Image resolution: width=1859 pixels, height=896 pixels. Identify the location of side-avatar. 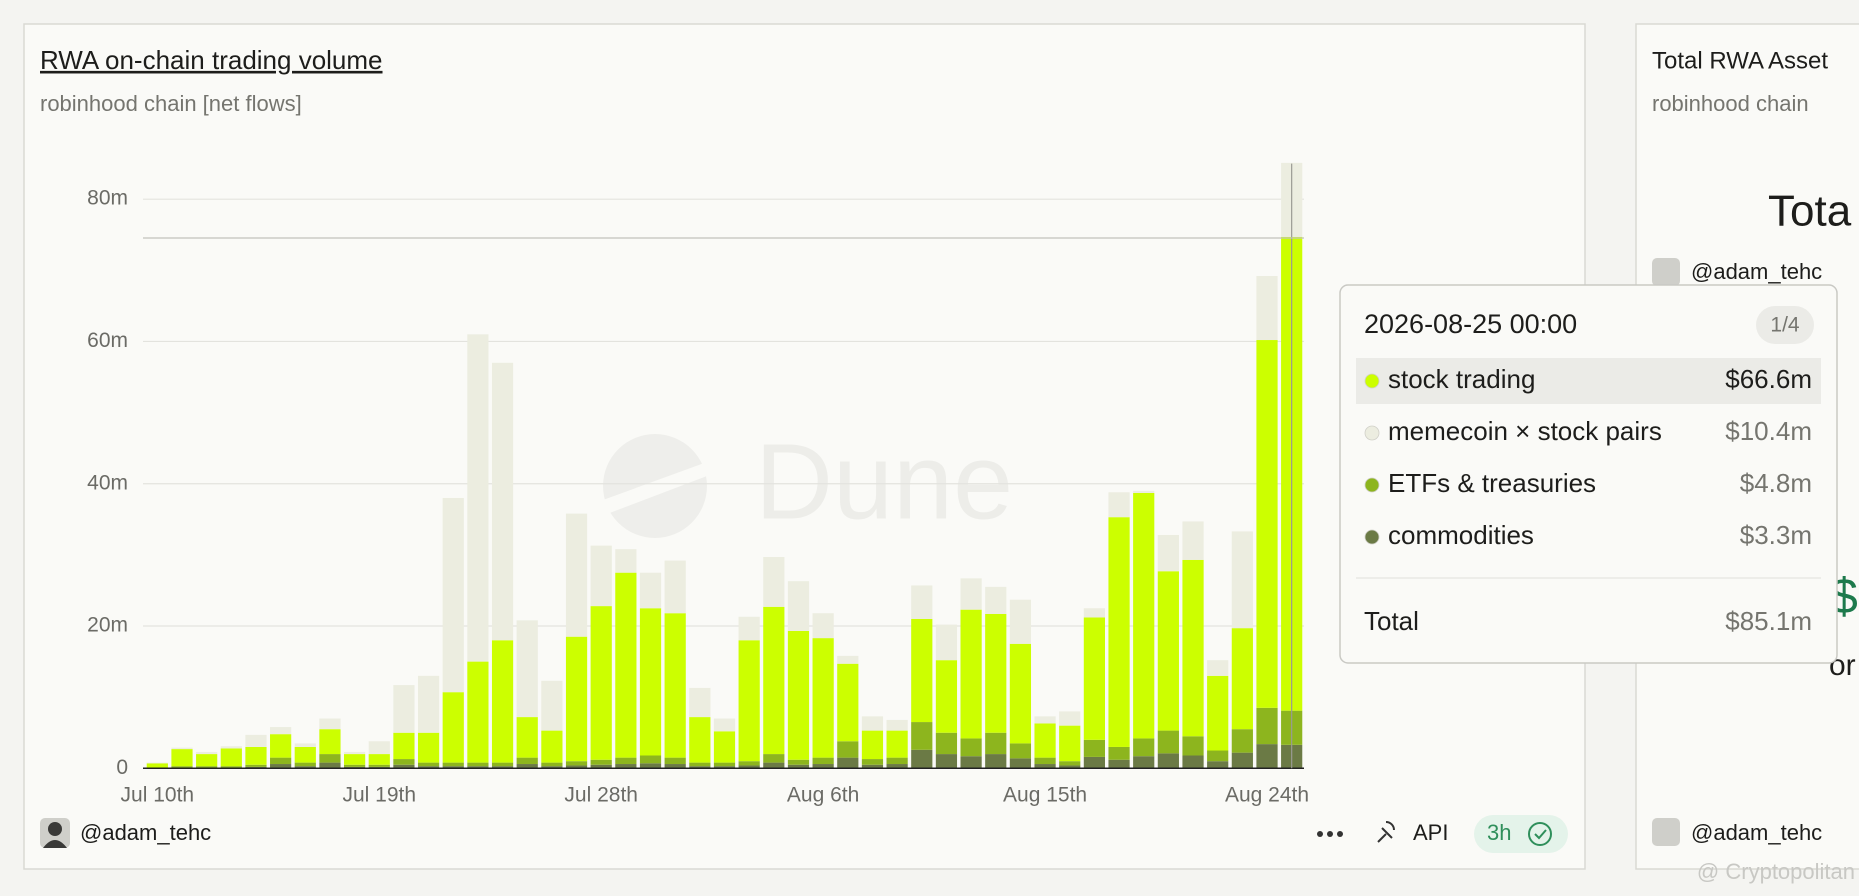
(1666, 272).